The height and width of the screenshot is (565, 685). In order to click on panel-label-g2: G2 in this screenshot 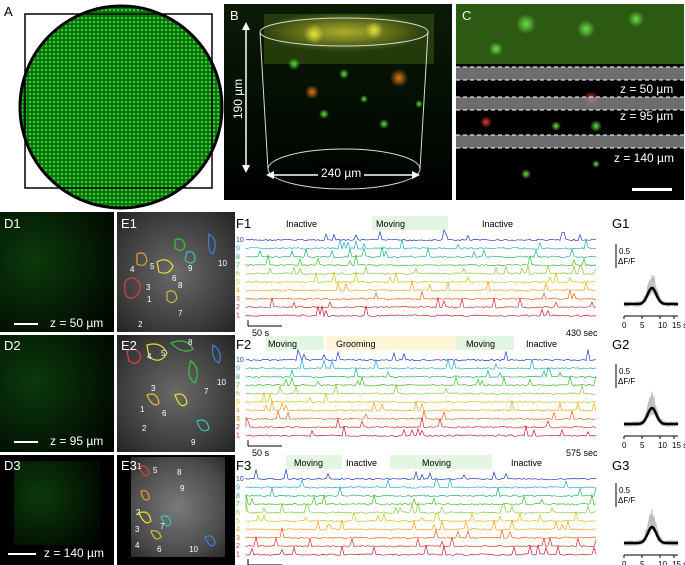, I will do `click(621, 344)`.